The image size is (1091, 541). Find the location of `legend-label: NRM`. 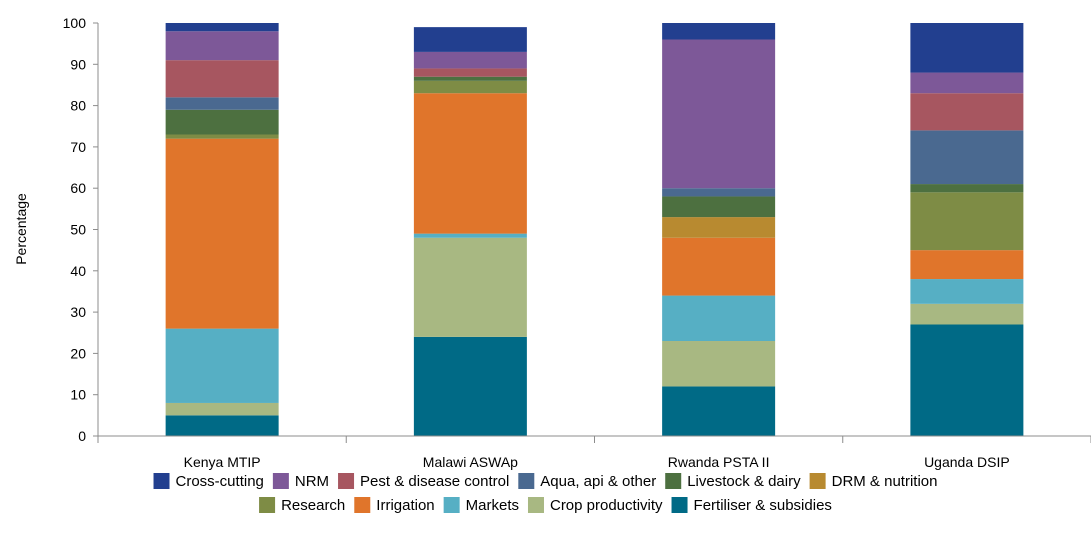

legend-label: NRM is located at coordinates (312, 481).